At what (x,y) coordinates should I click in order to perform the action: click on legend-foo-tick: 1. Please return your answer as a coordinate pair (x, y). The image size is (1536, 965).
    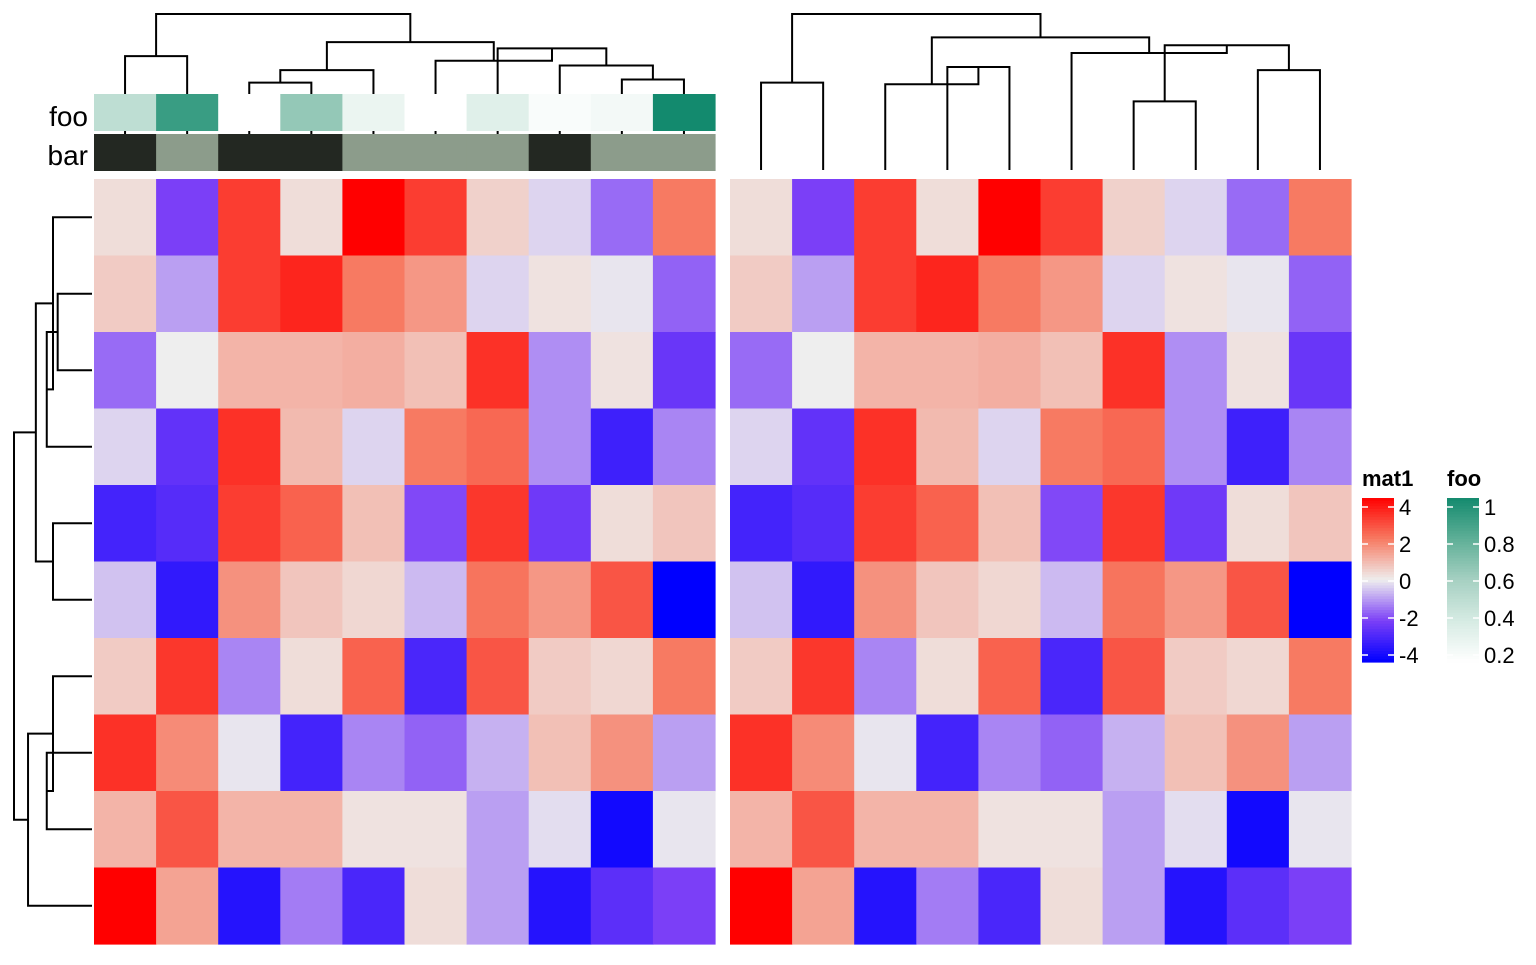
    Looking at the image, I should click on (1490, 507).